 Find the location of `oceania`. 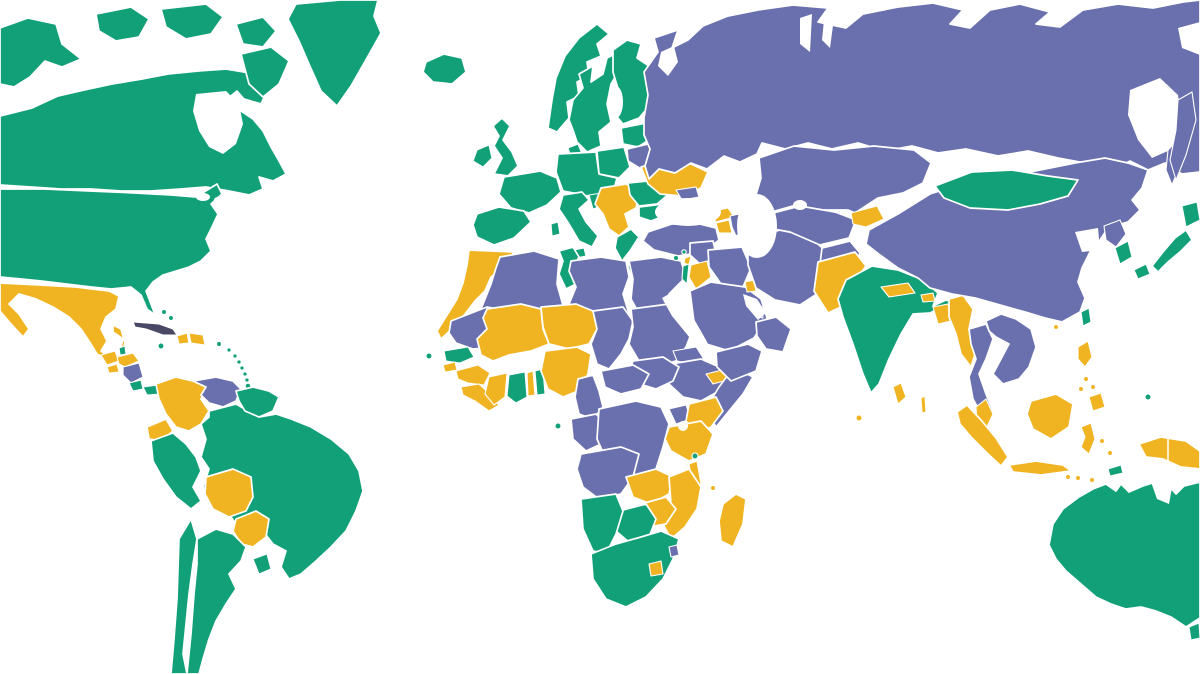

oceania is located at coordinates (1124, 561).